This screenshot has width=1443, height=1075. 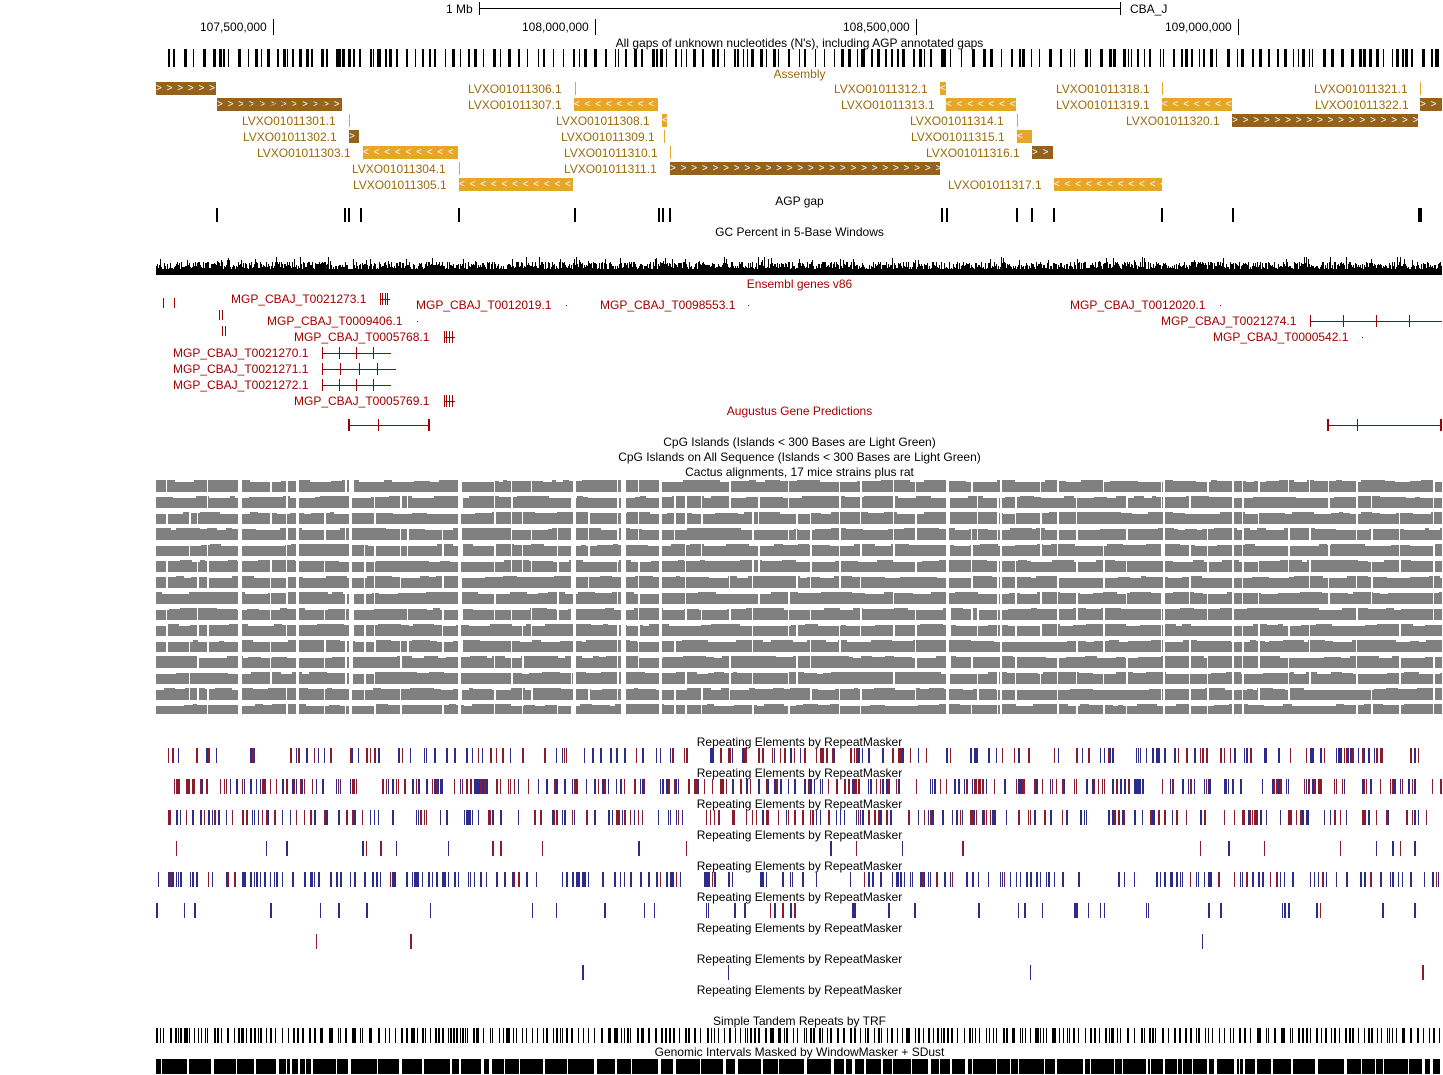 What do you see at coordinates (241, 385) in the screenshot?
I see `gene-label: MGP_CBAJ_T0021272.1` at bounding box center [241, 385].